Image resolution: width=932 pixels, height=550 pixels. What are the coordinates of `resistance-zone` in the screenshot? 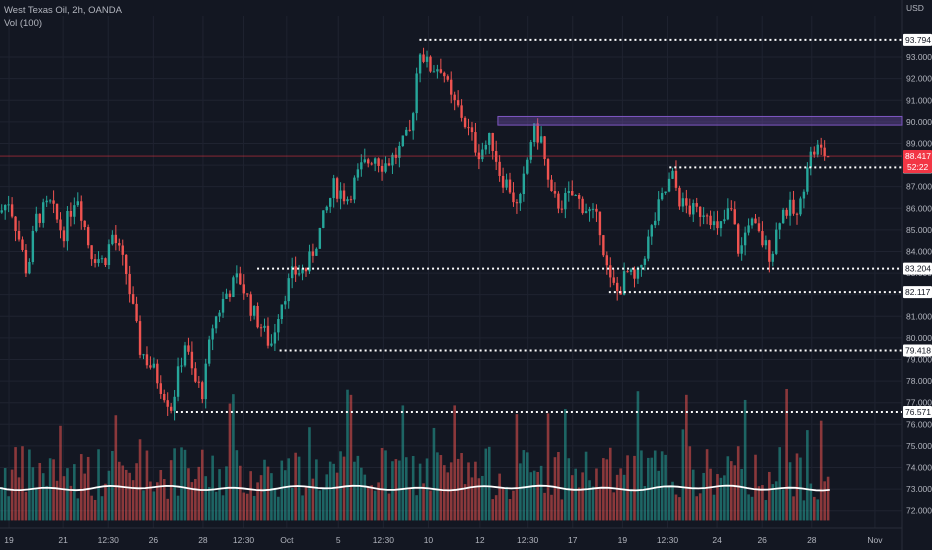 It's located at (700, 120).